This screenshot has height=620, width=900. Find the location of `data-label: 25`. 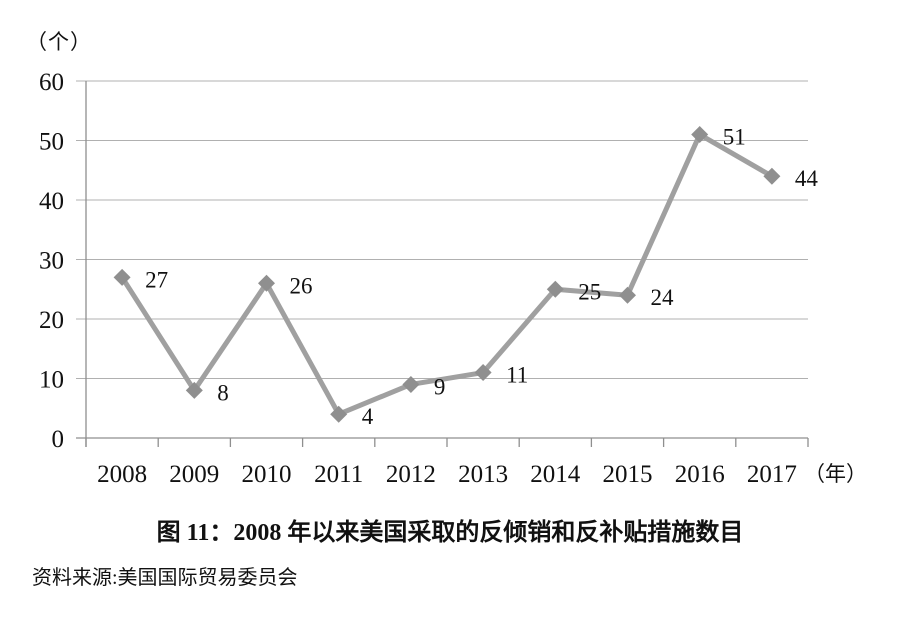

data-label: 25 is located at coordinates (589, 291).